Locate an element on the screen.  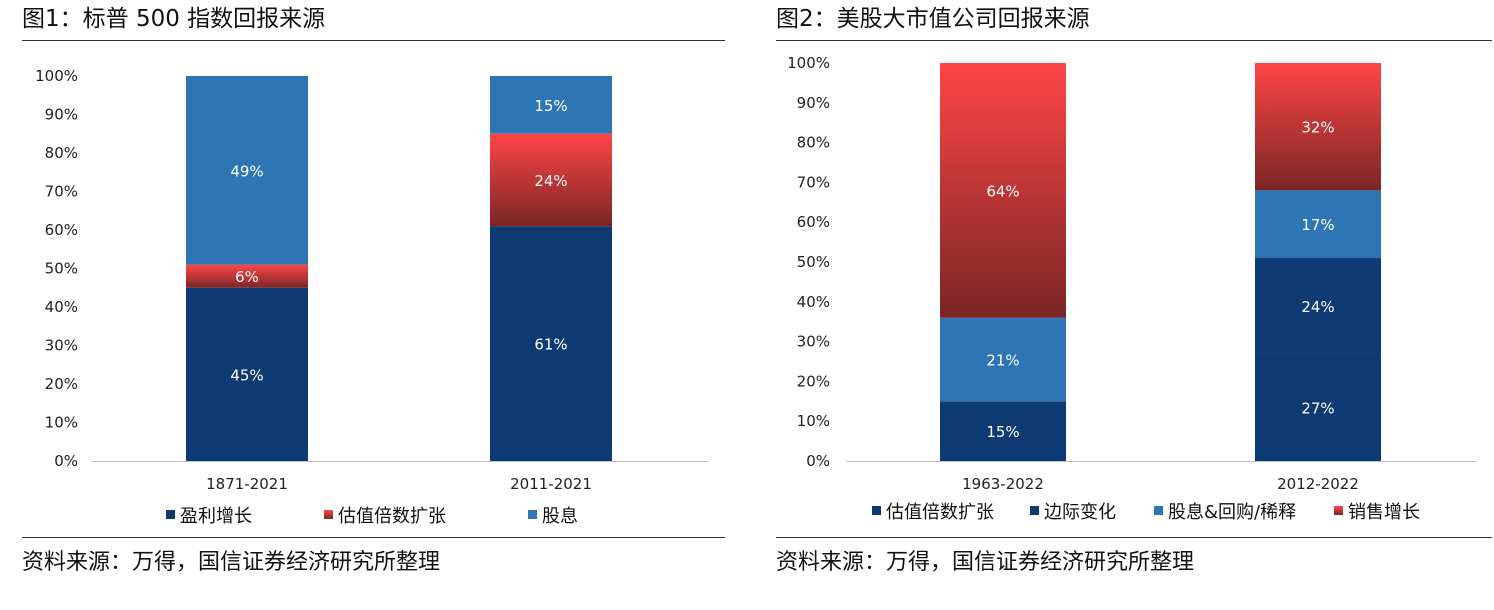
data-label: 61% is located at coordinates (550, 345).